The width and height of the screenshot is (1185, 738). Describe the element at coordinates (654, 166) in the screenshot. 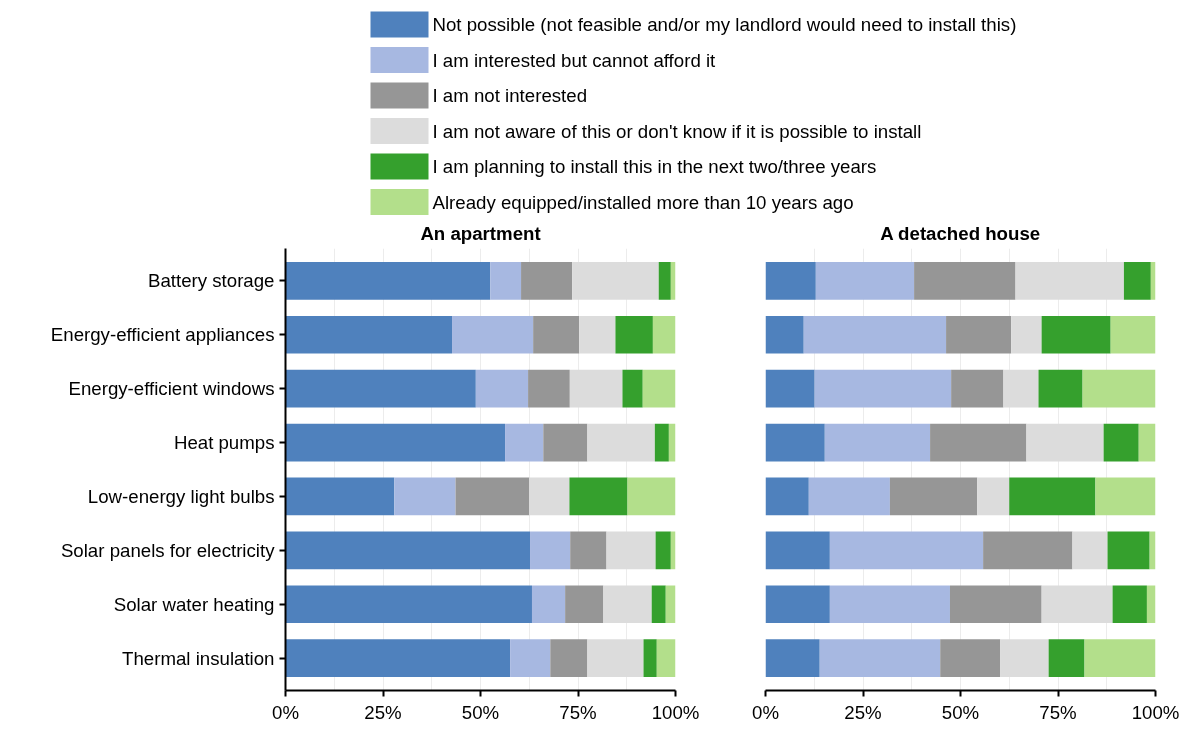

I see `legend-label: I am planning to install this in the next two/three years` at that location.